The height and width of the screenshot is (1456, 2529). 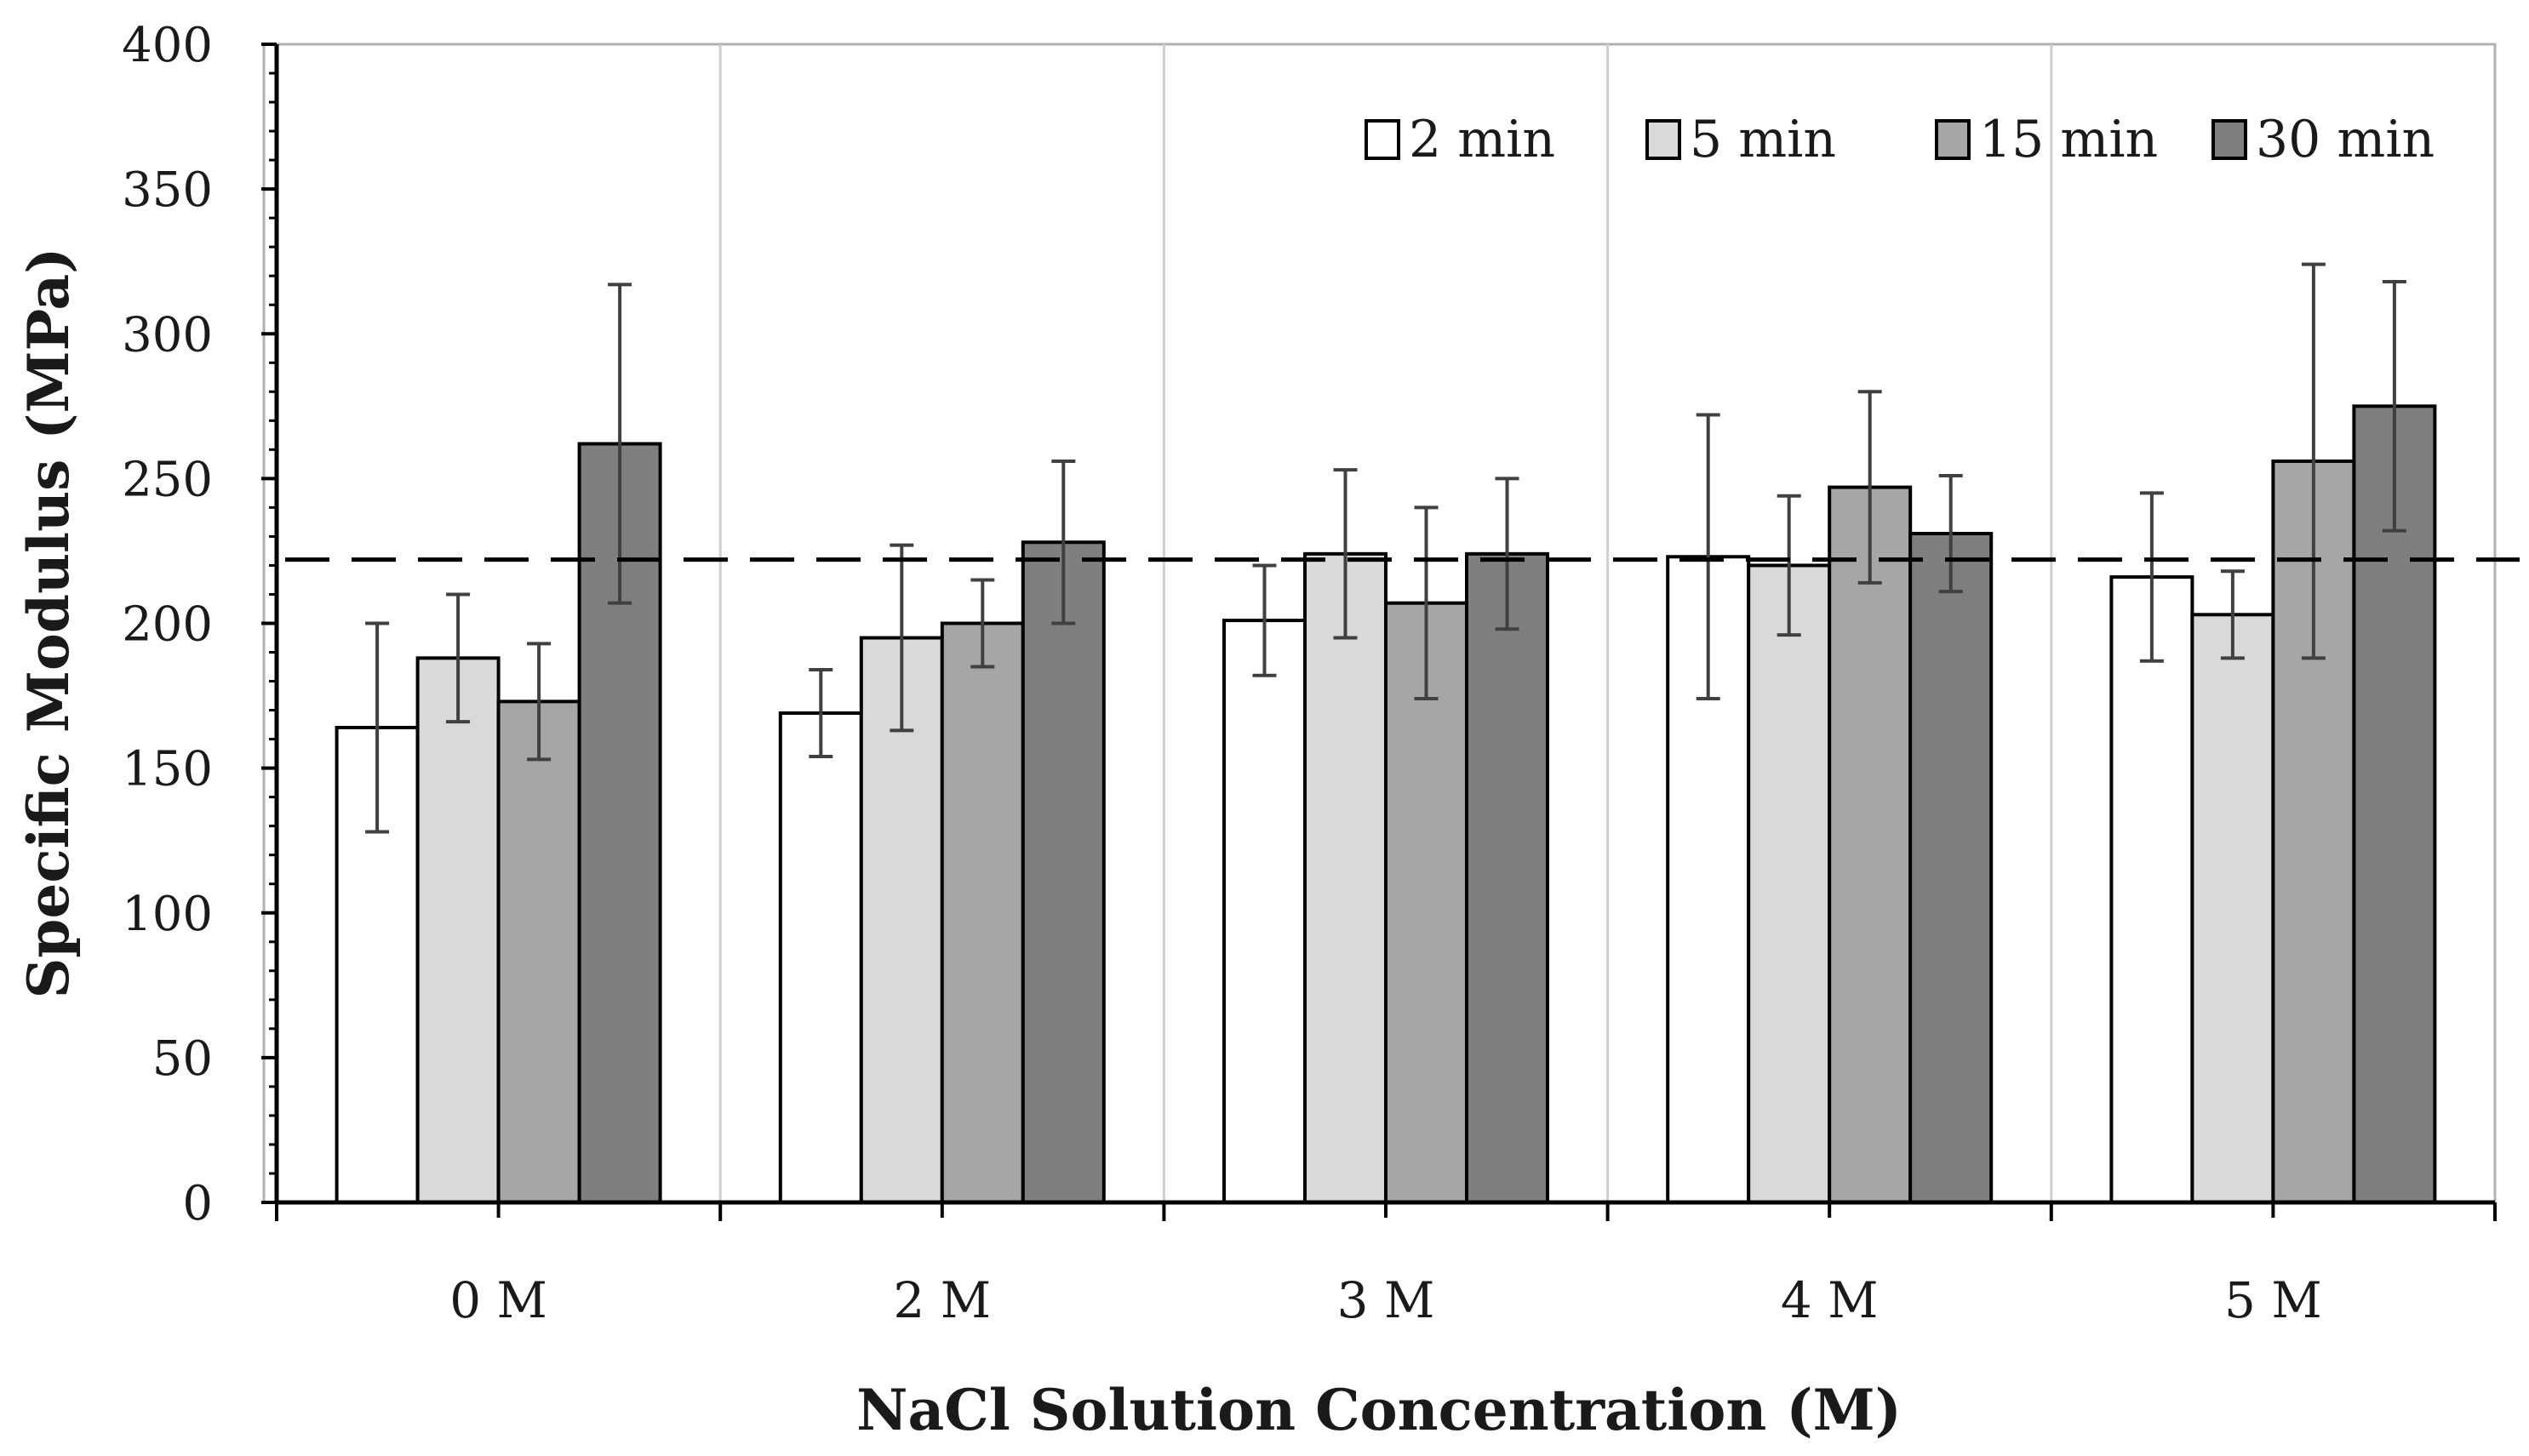 What do you see at coordinates (498, 1300) in the screenshot?
I see `x-category-label: 0 M` at bounding box center [498, 1300].